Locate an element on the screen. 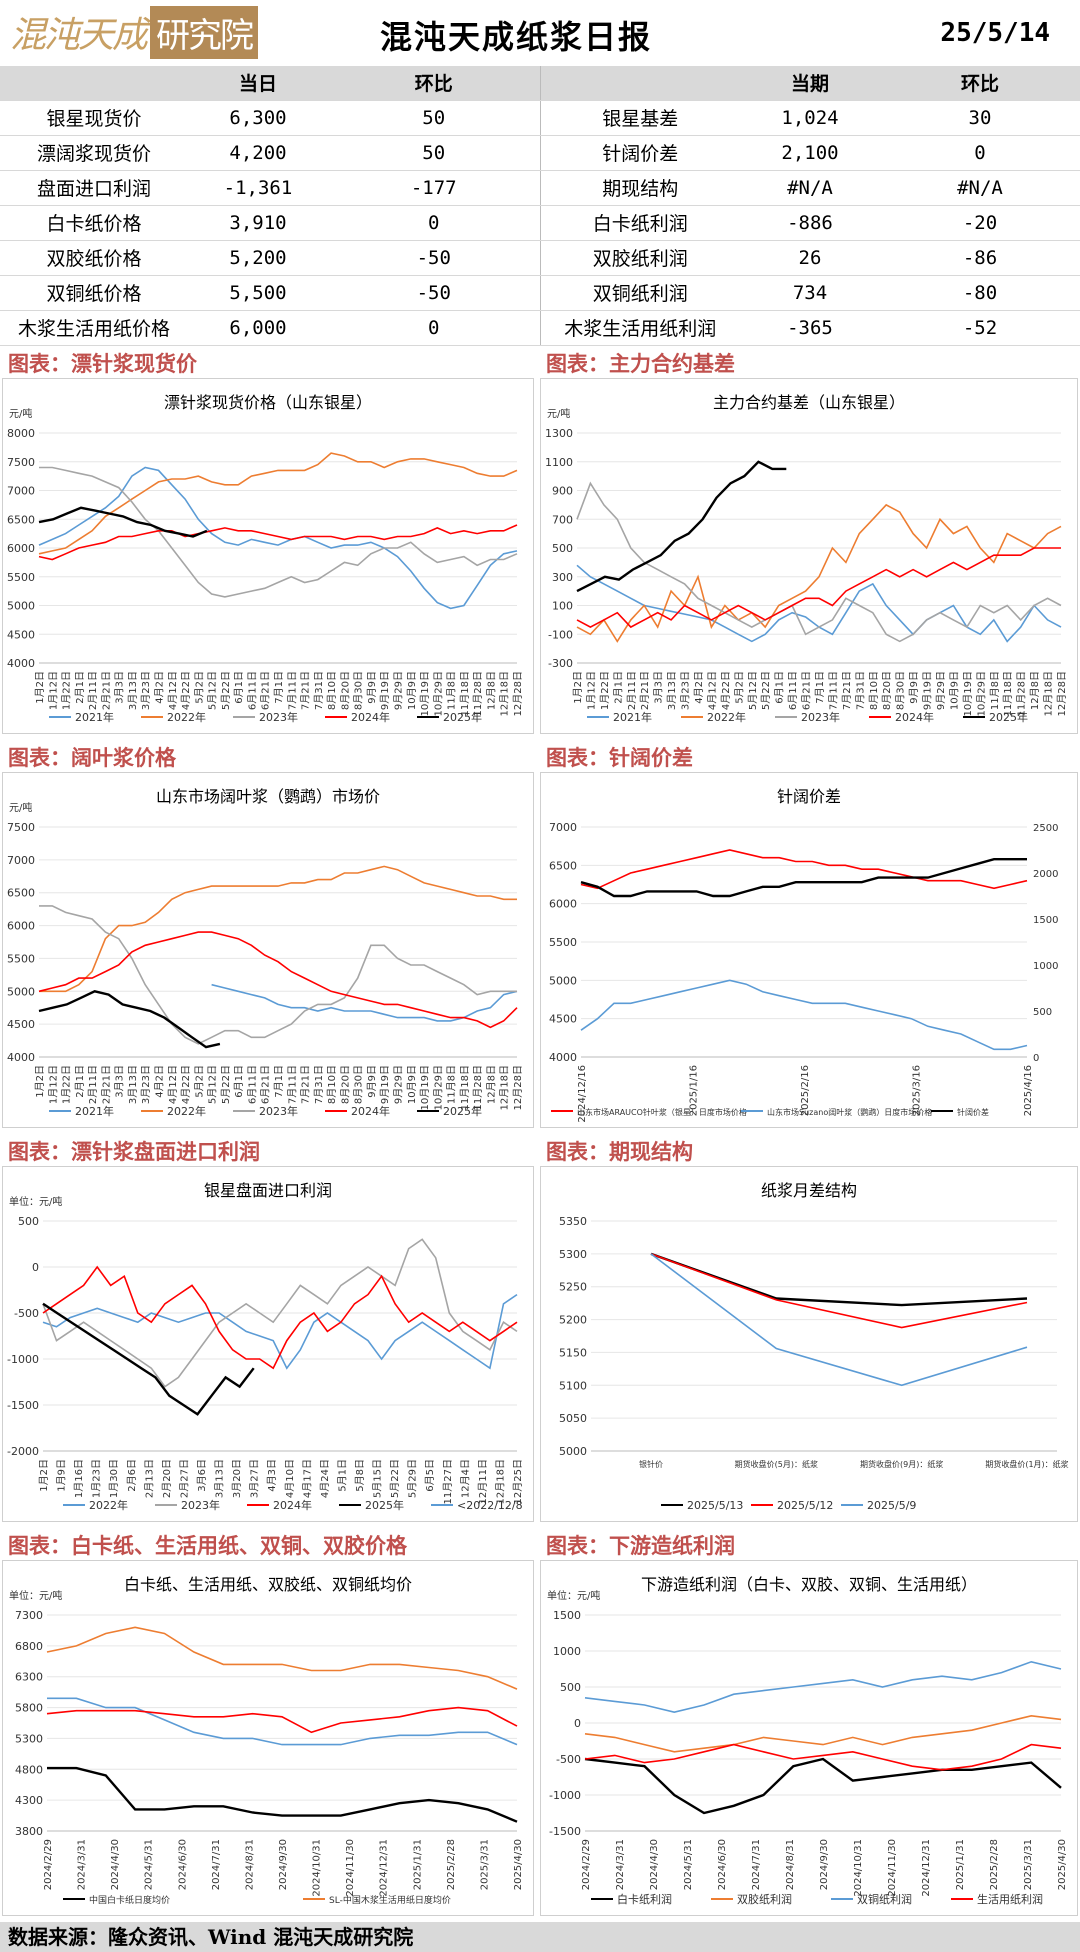 The height and width of the screenshot is (1952, 1080). x-tick-label: 12月18日 is located at coordinates (1049, 693).